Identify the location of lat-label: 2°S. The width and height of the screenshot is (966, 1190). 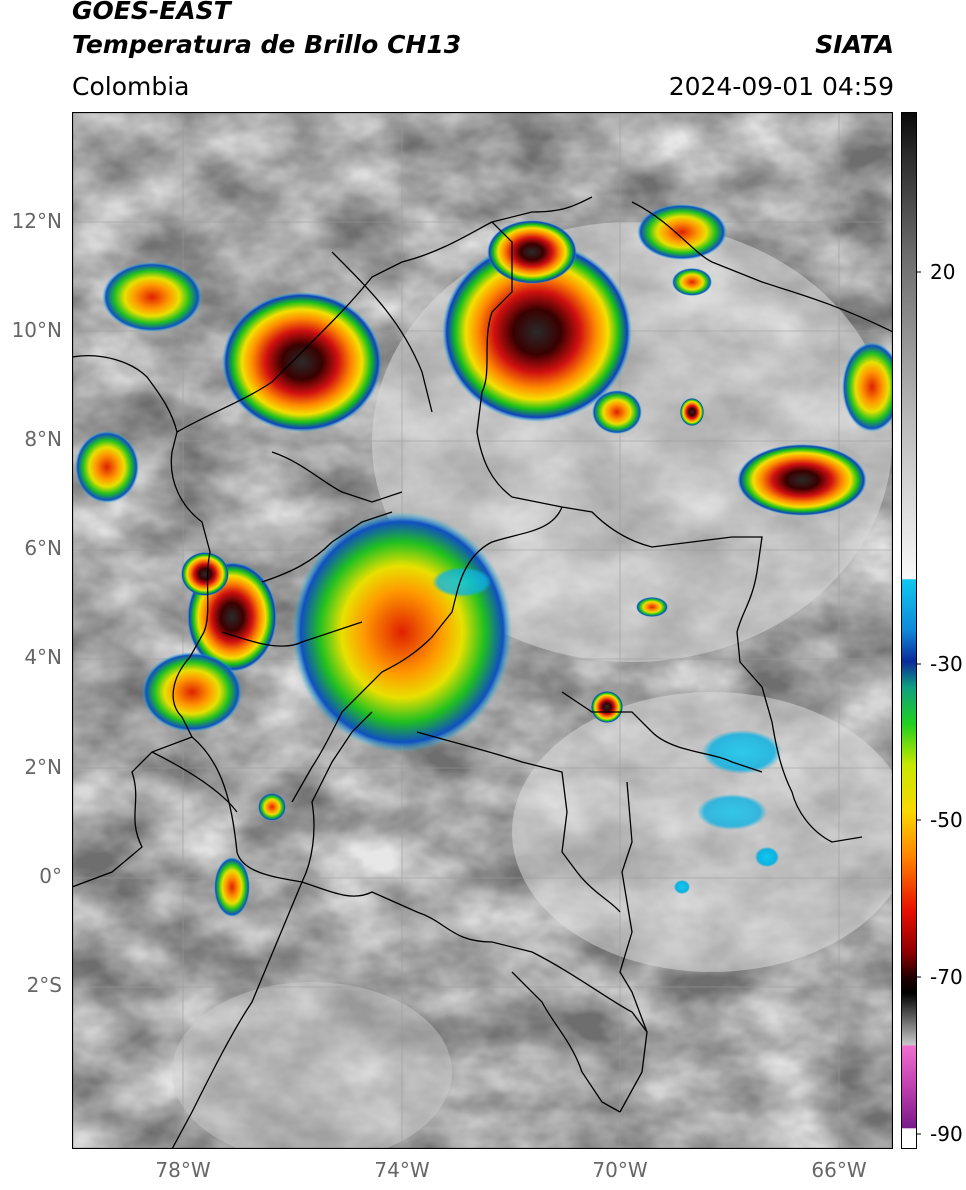
(44, 985).